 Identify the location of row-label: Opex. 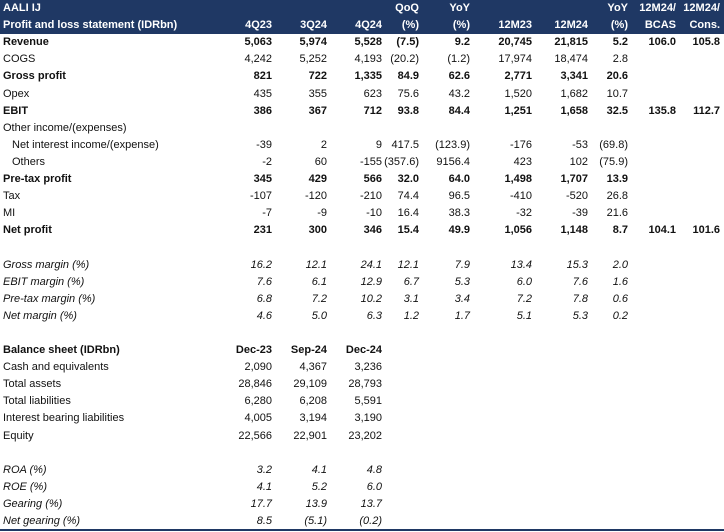
(16, 93).